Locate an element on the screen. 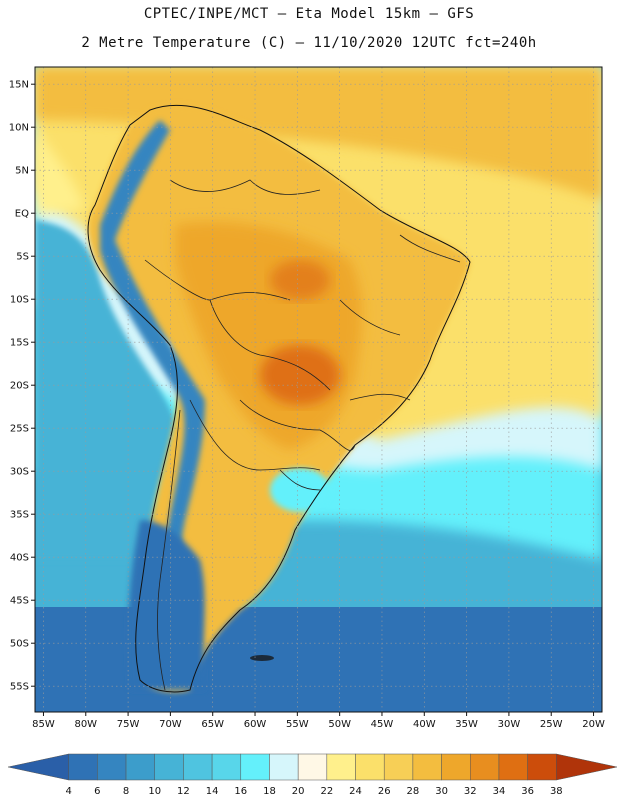  lat-label: 5S is located at coordinates (22, 257).